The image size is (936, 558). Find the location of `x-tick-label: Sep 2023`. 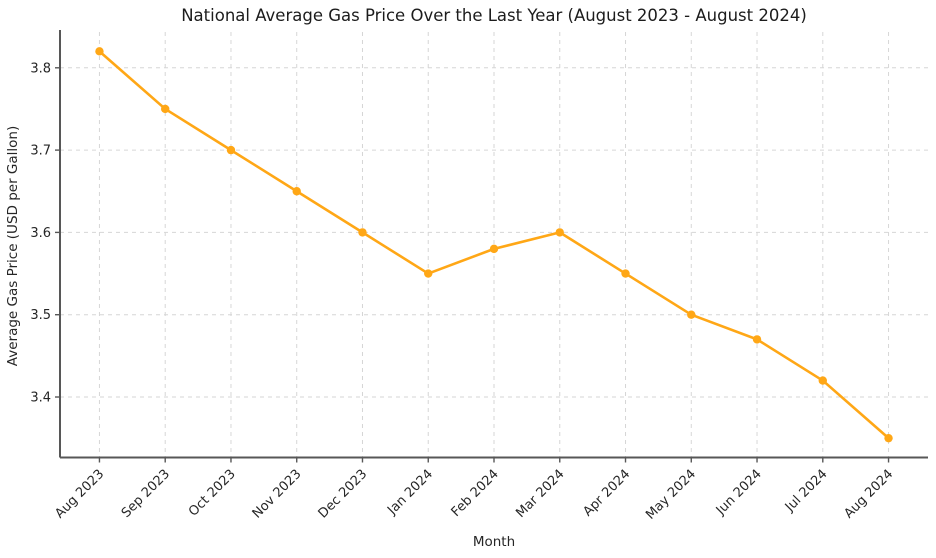

x-tick-label: Sep 2023 is located at coordinates (146, 494).